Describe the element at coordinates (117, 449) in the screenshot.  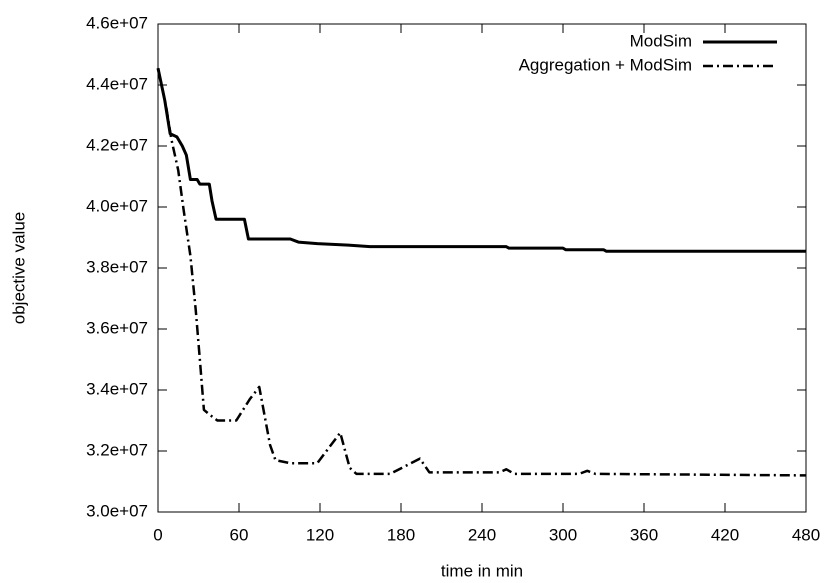
I see `y-tick-label: 3.2e+07` at that location.